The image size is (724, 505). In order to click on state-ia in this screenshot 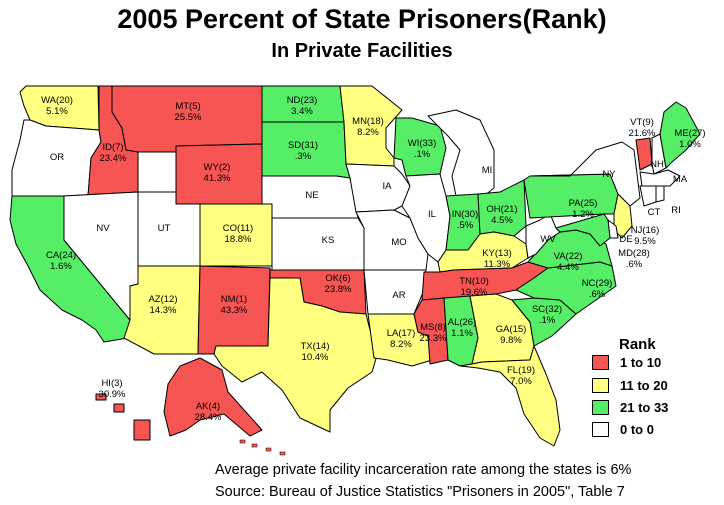, I will do `click(378, 188)`.